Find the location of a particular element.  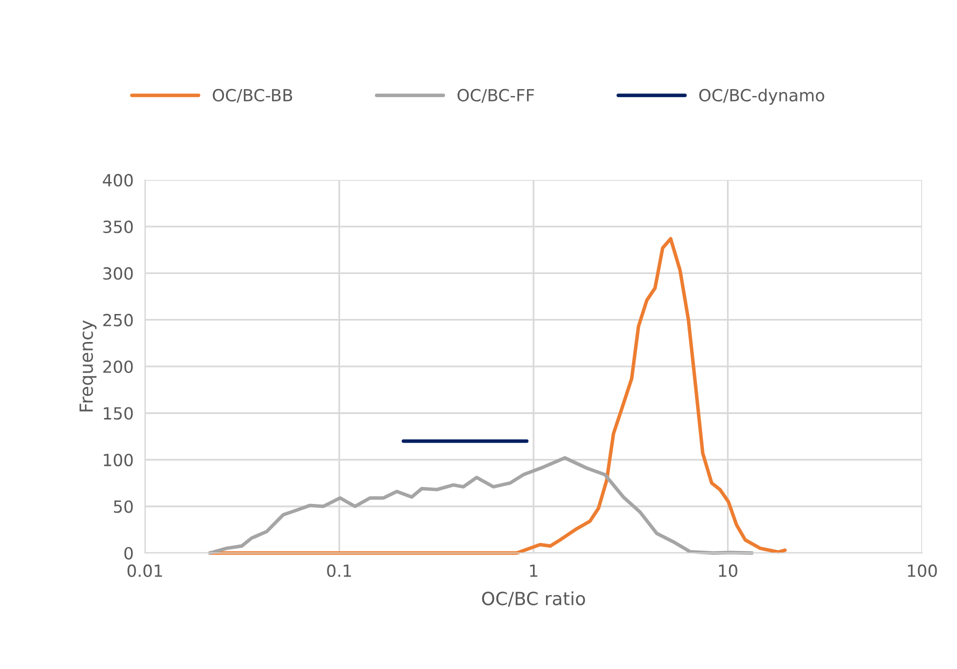

y-tick-label: 100 is located at coordinates (118, 460).